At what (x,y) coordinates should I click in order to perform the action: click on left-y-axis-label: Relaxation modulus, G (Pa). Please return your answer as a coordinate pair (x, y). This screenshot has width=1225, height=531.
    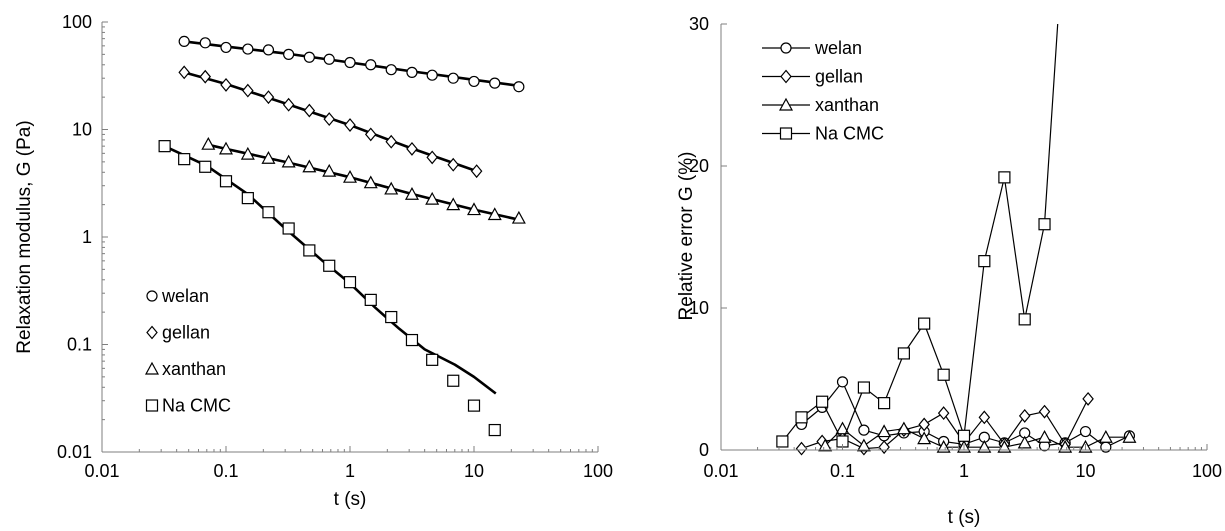
    Looking at the image, I should click on (24, 236).